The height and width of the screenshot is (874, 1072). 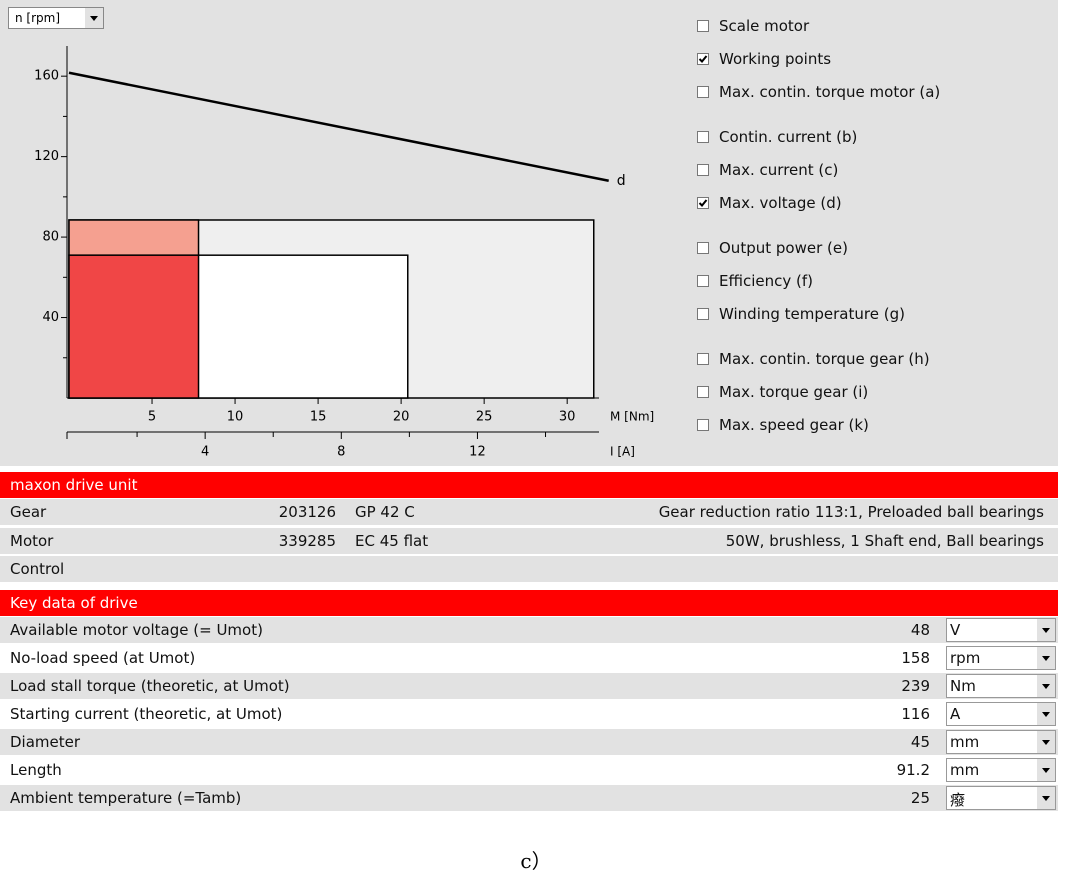 What do you see at coordinates (764, 26) in the screenshot?
I see `checkbox-label: Scale motor` at bounding box center [764, 26].